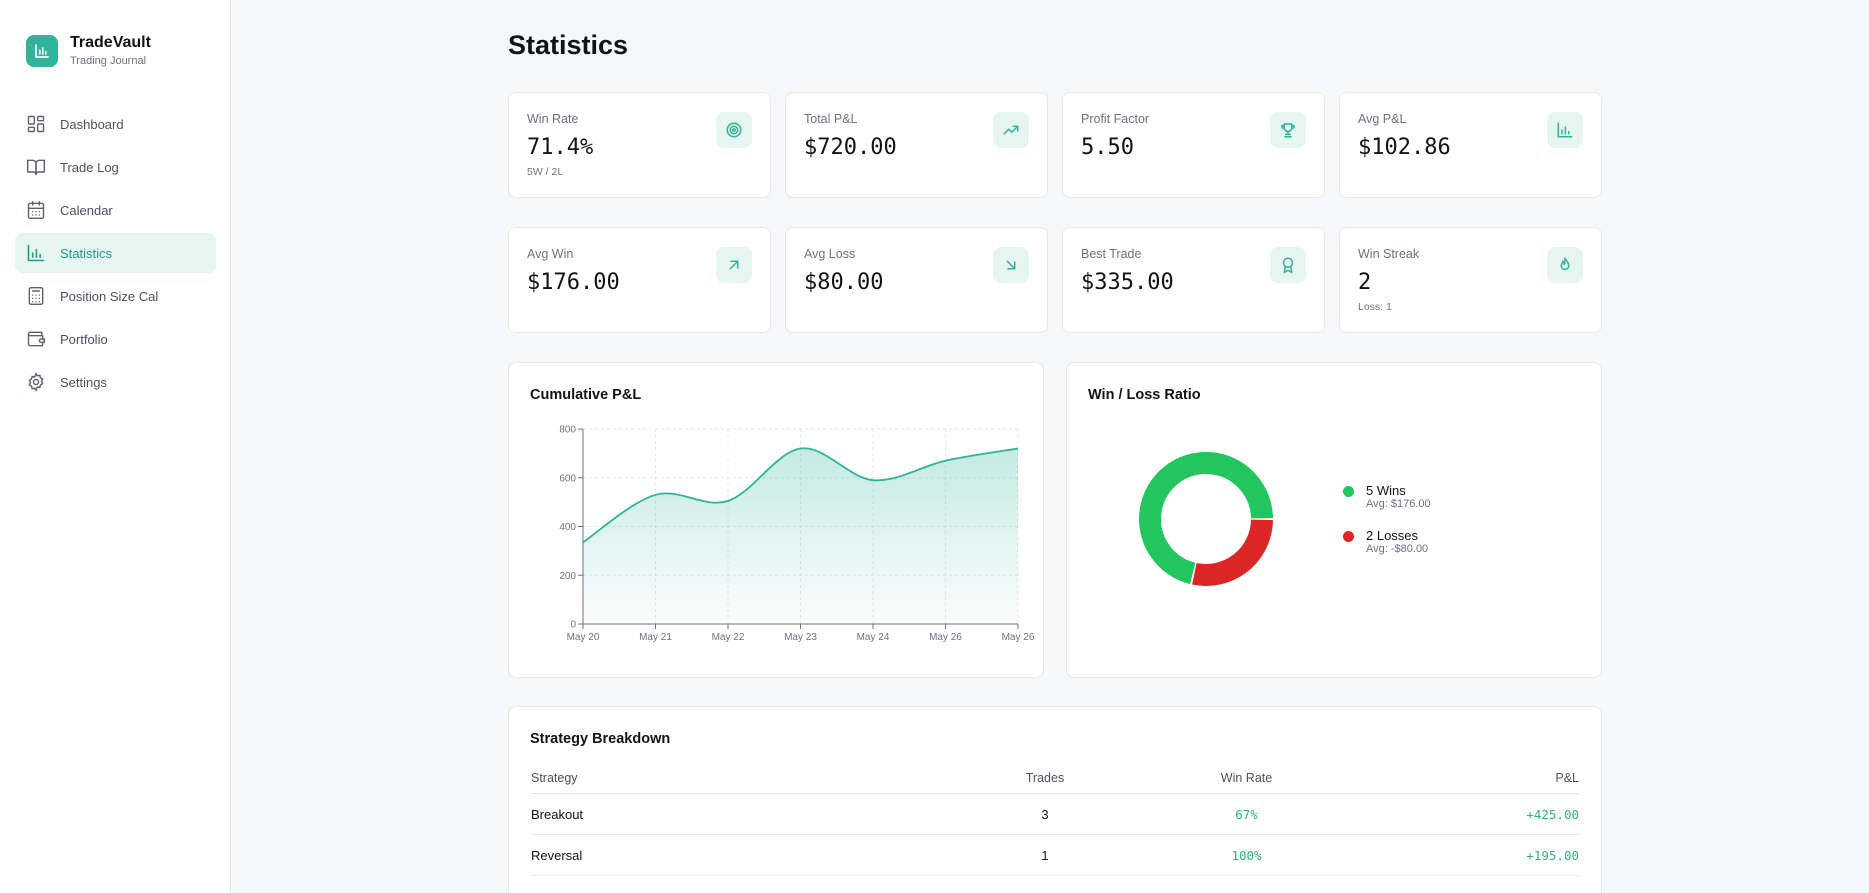 The width and height of the screenshot is (1869, 893). What do you see at coordinates (639, 280) in the screenshot?
I see `stat-card-avg-win: Avg Win $176.00` at bounding box center [639, 280].